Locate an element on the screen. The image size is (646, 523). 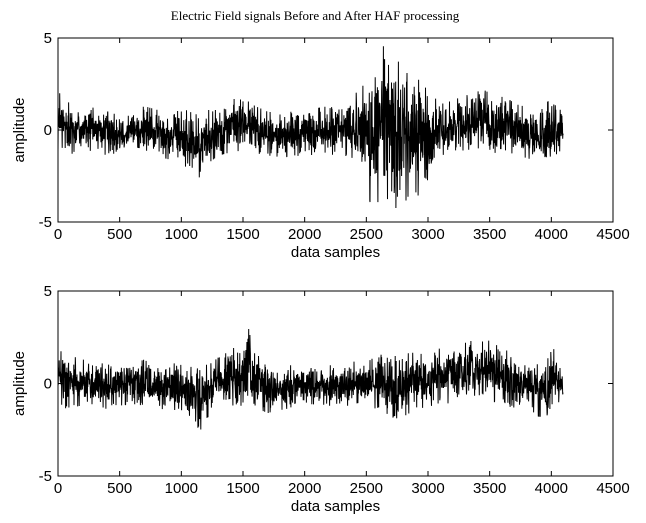
top-x-tick-label: 3000 is located at coordinates (427, 234).